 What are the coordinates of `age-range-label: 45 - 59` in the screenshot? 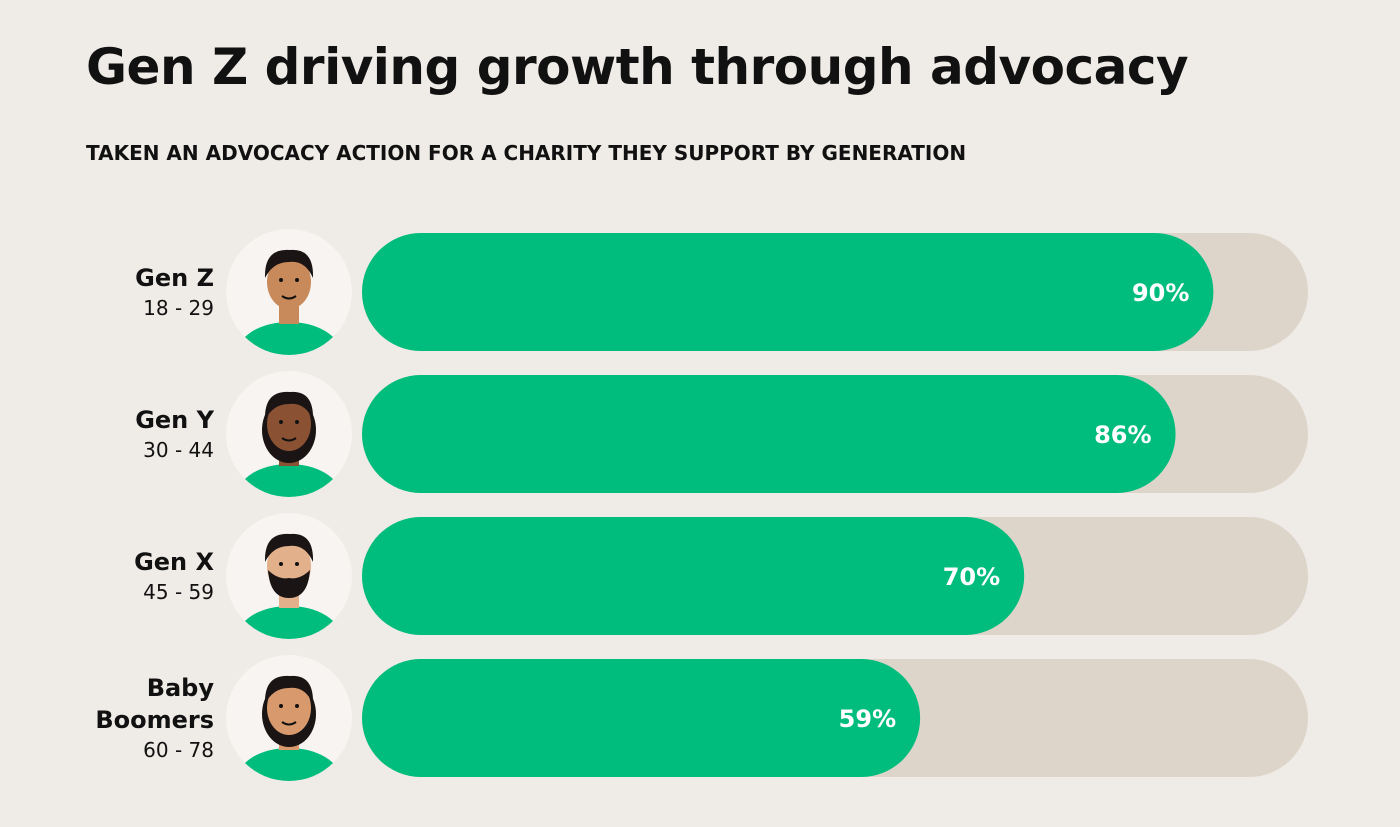 It's located at (178, 592).